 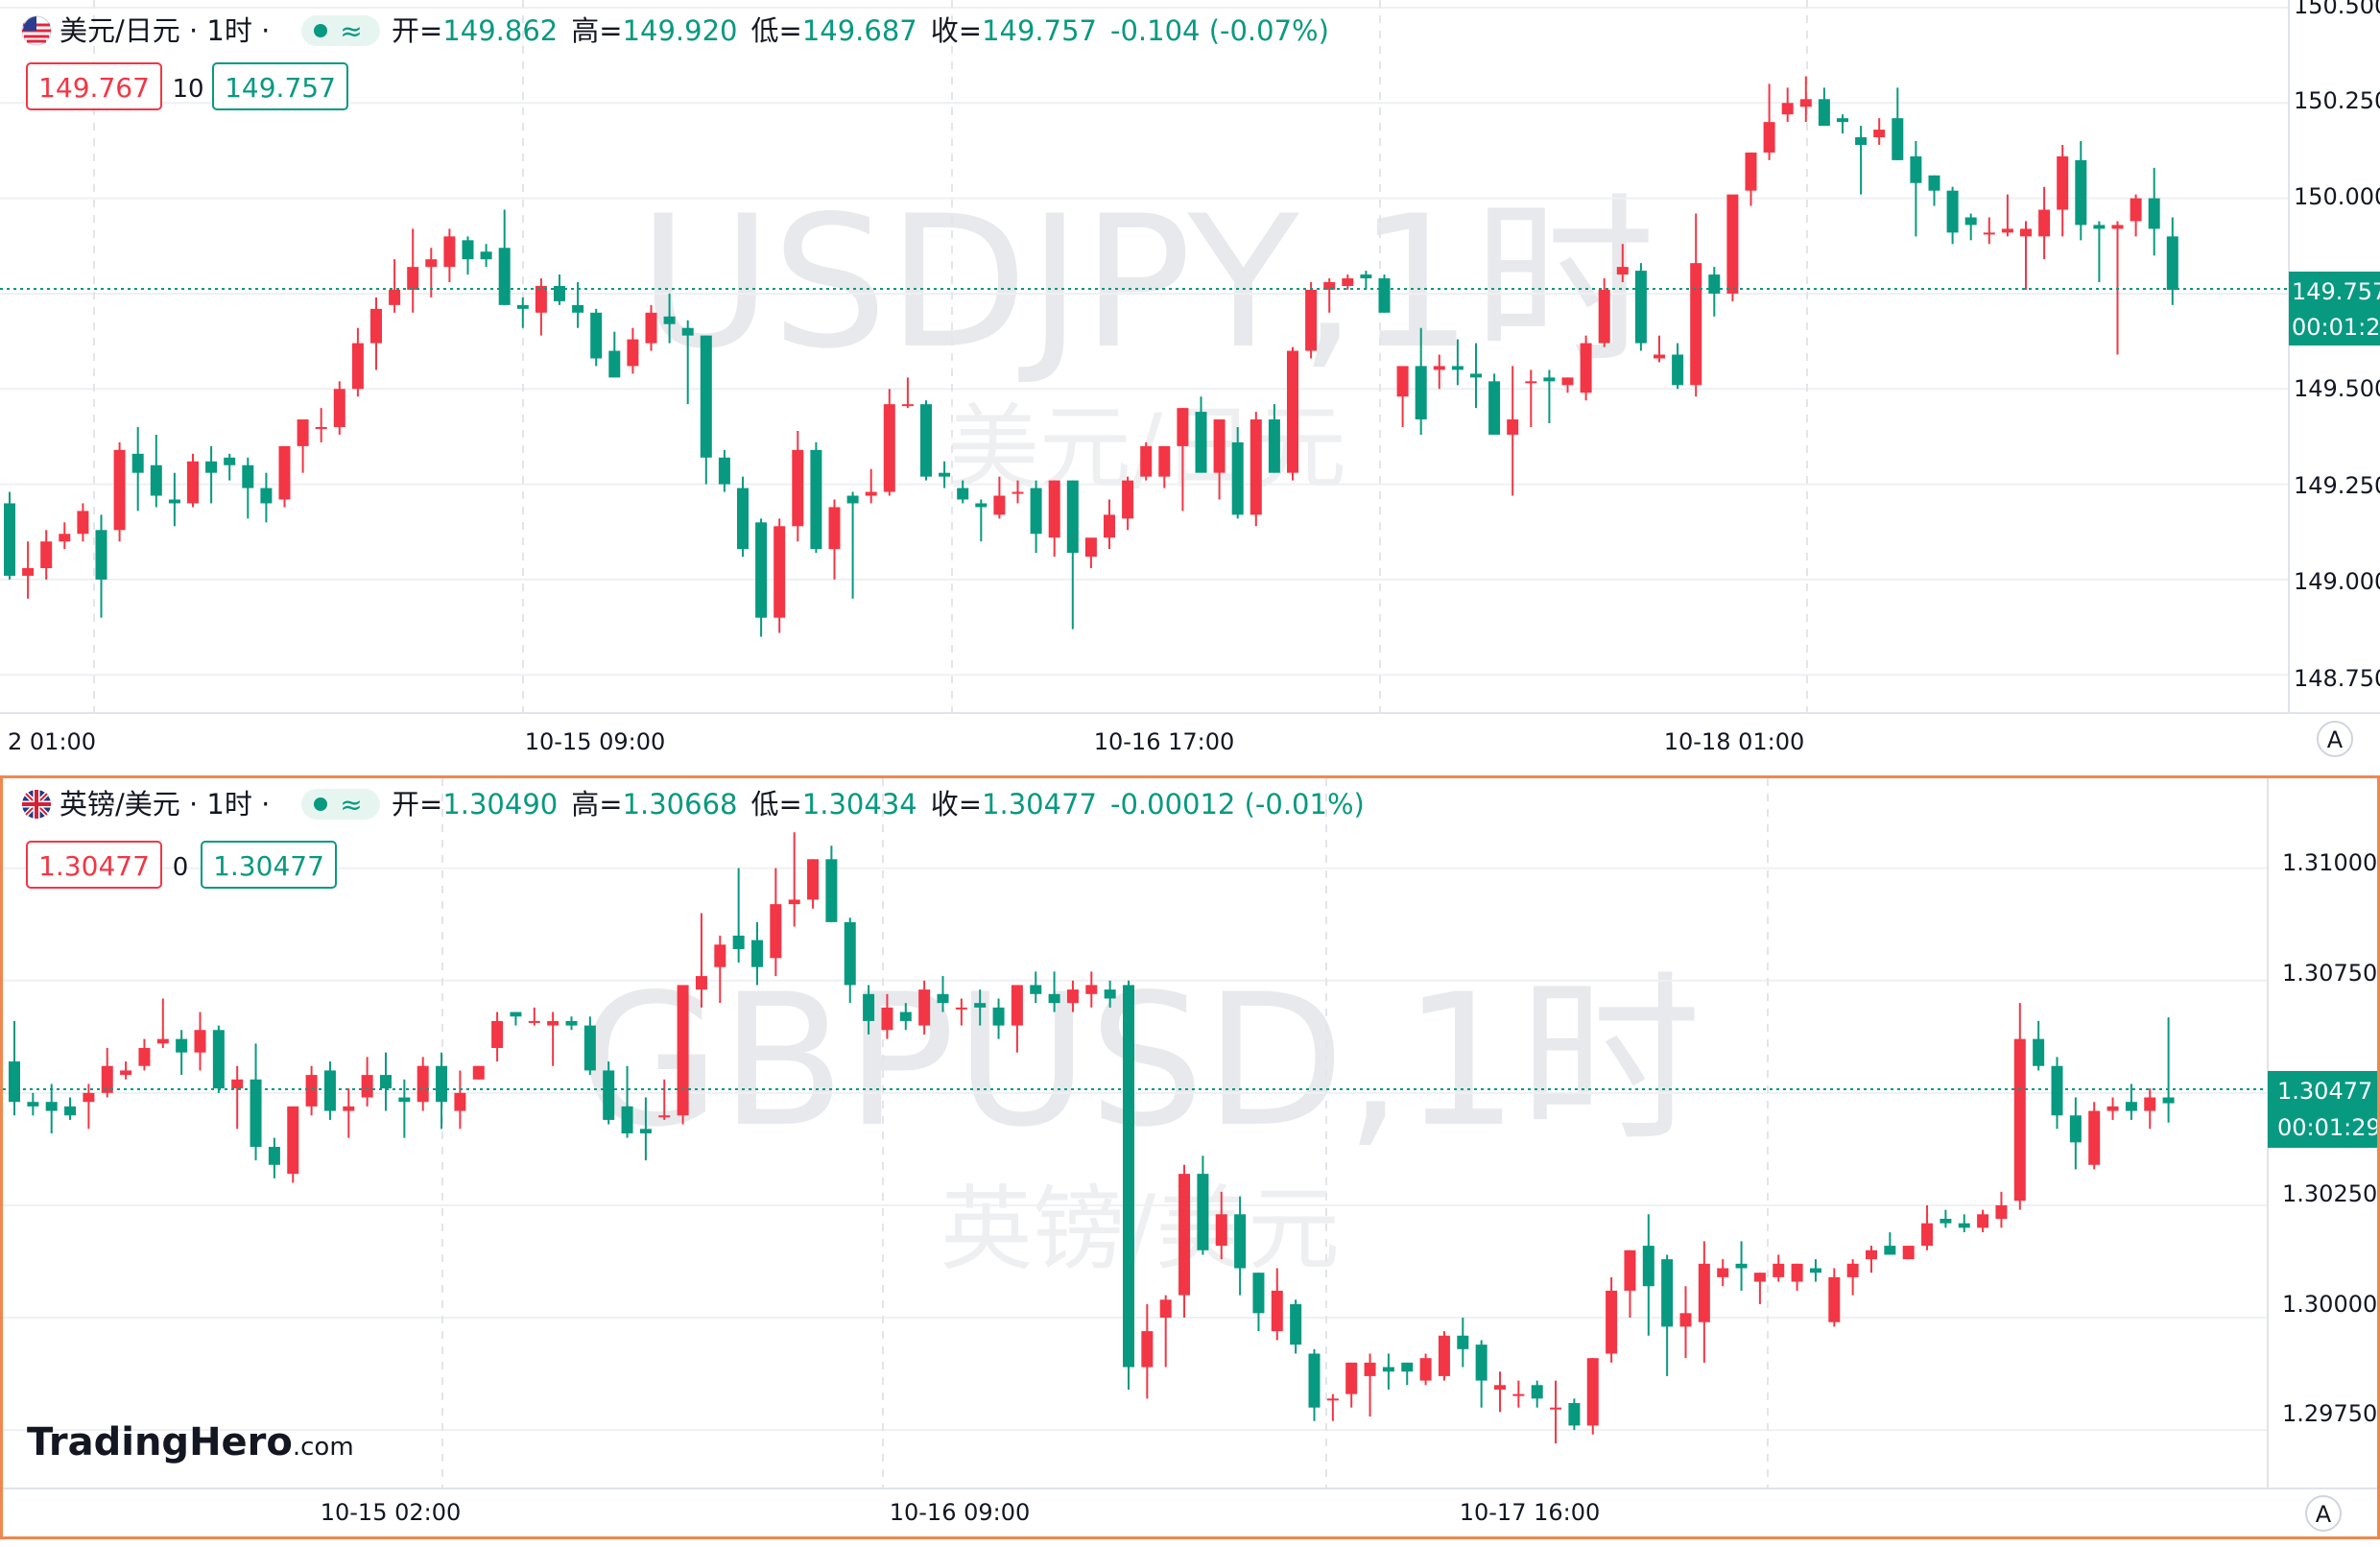 I want to click on buy-price-box, so click(x=280, y=86).